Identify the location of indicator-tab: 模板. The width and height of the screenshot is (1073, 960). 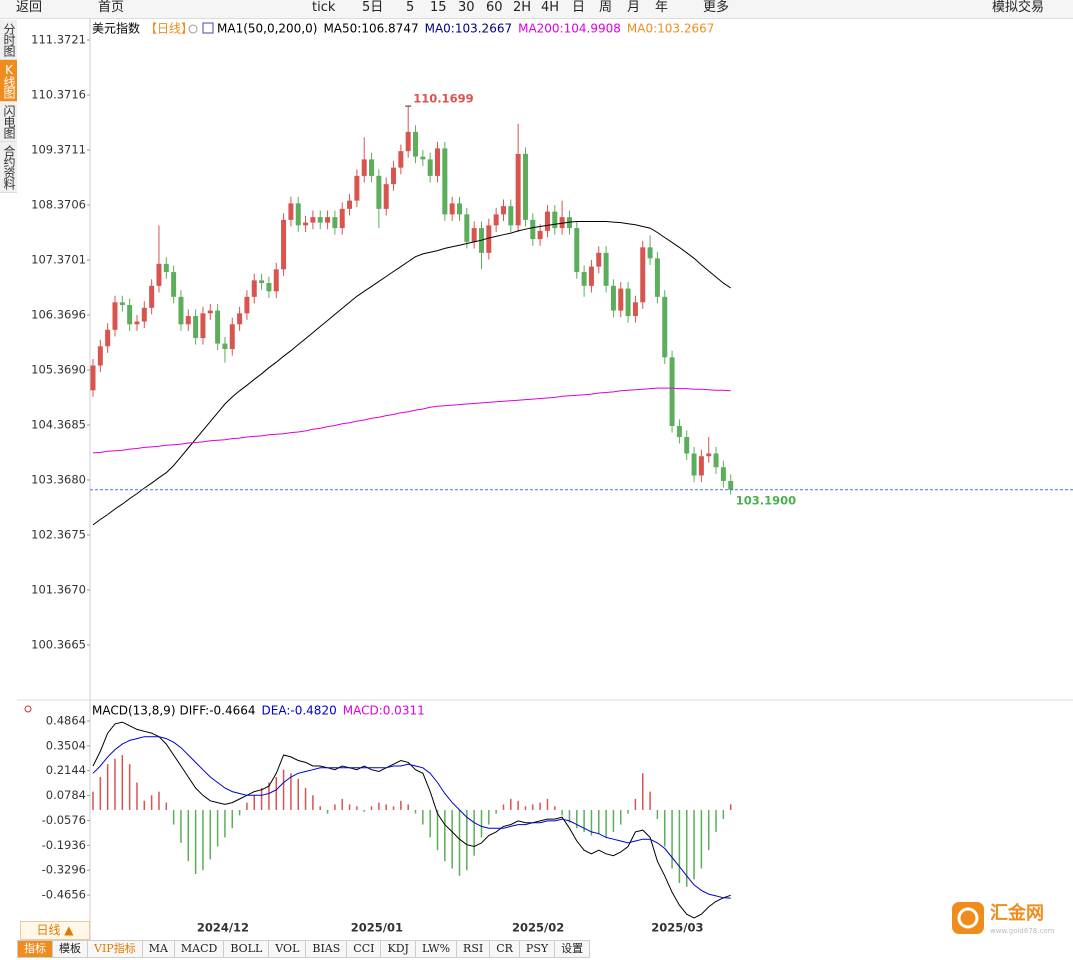
(70, 949).